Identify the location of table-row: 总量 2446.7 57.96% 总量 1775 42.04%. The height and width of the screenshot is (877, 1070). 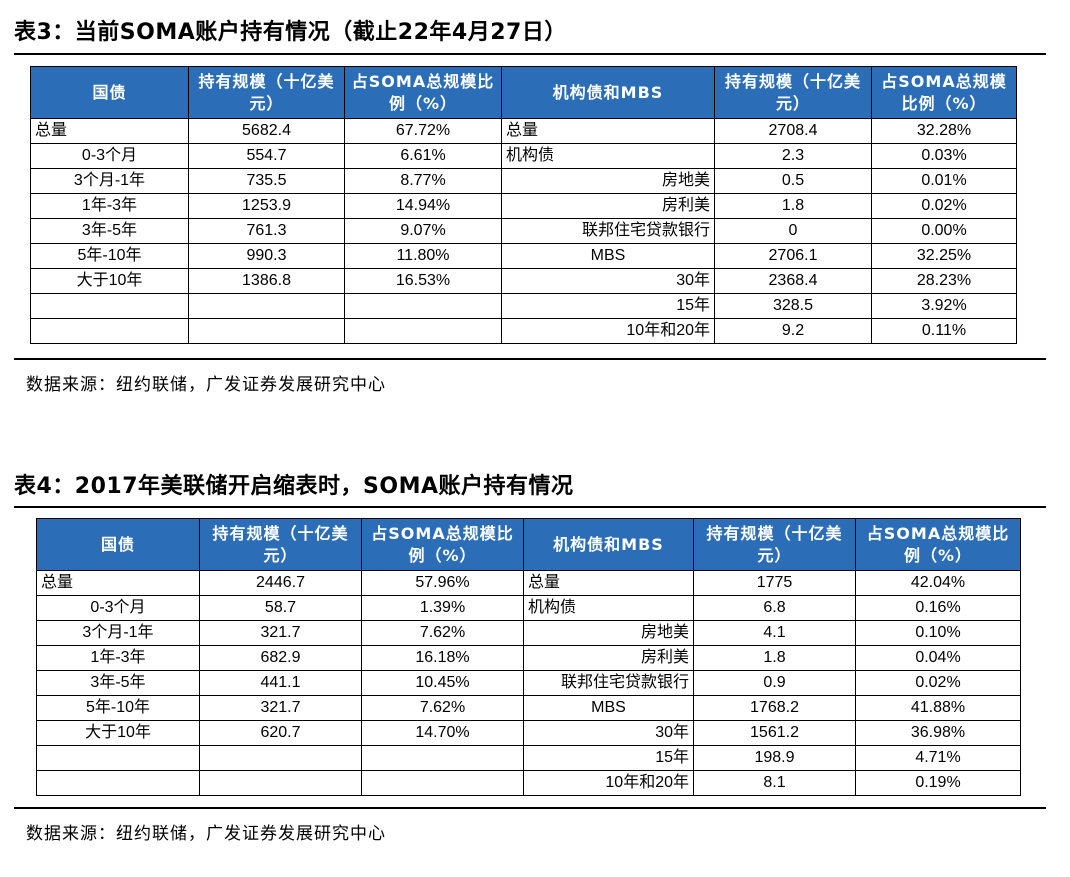
(528, 583).